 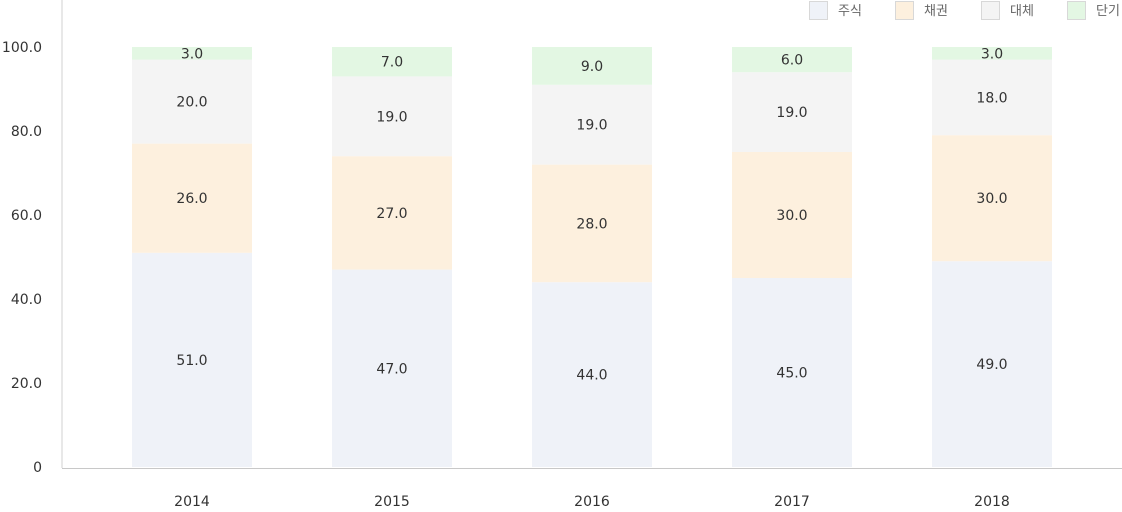 What do you see at coordinates (850, 11) in the screenshot?
I see `legend-label: 주식` at bounding box center [850, 11].